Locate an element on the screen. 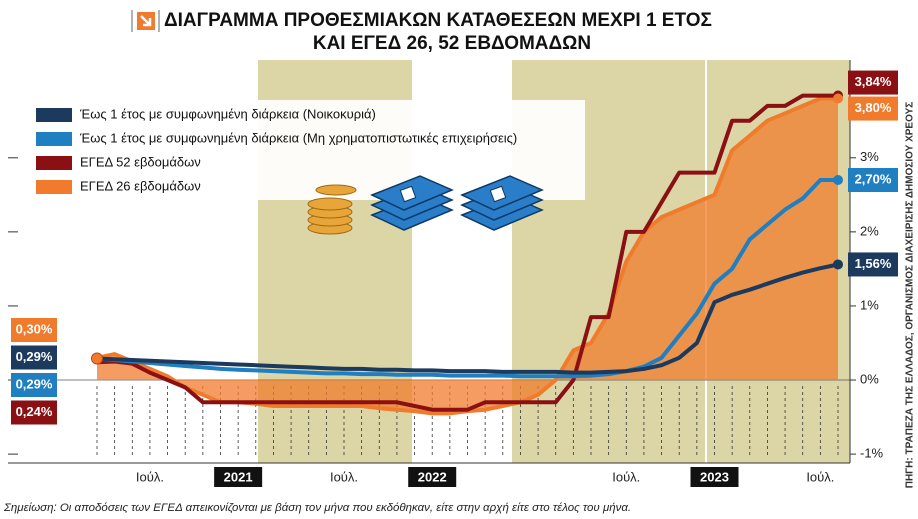 Image resolution: width=918 pixels, height=519 pixels. end-label: 1,56% is located at coordinates (873, 263).